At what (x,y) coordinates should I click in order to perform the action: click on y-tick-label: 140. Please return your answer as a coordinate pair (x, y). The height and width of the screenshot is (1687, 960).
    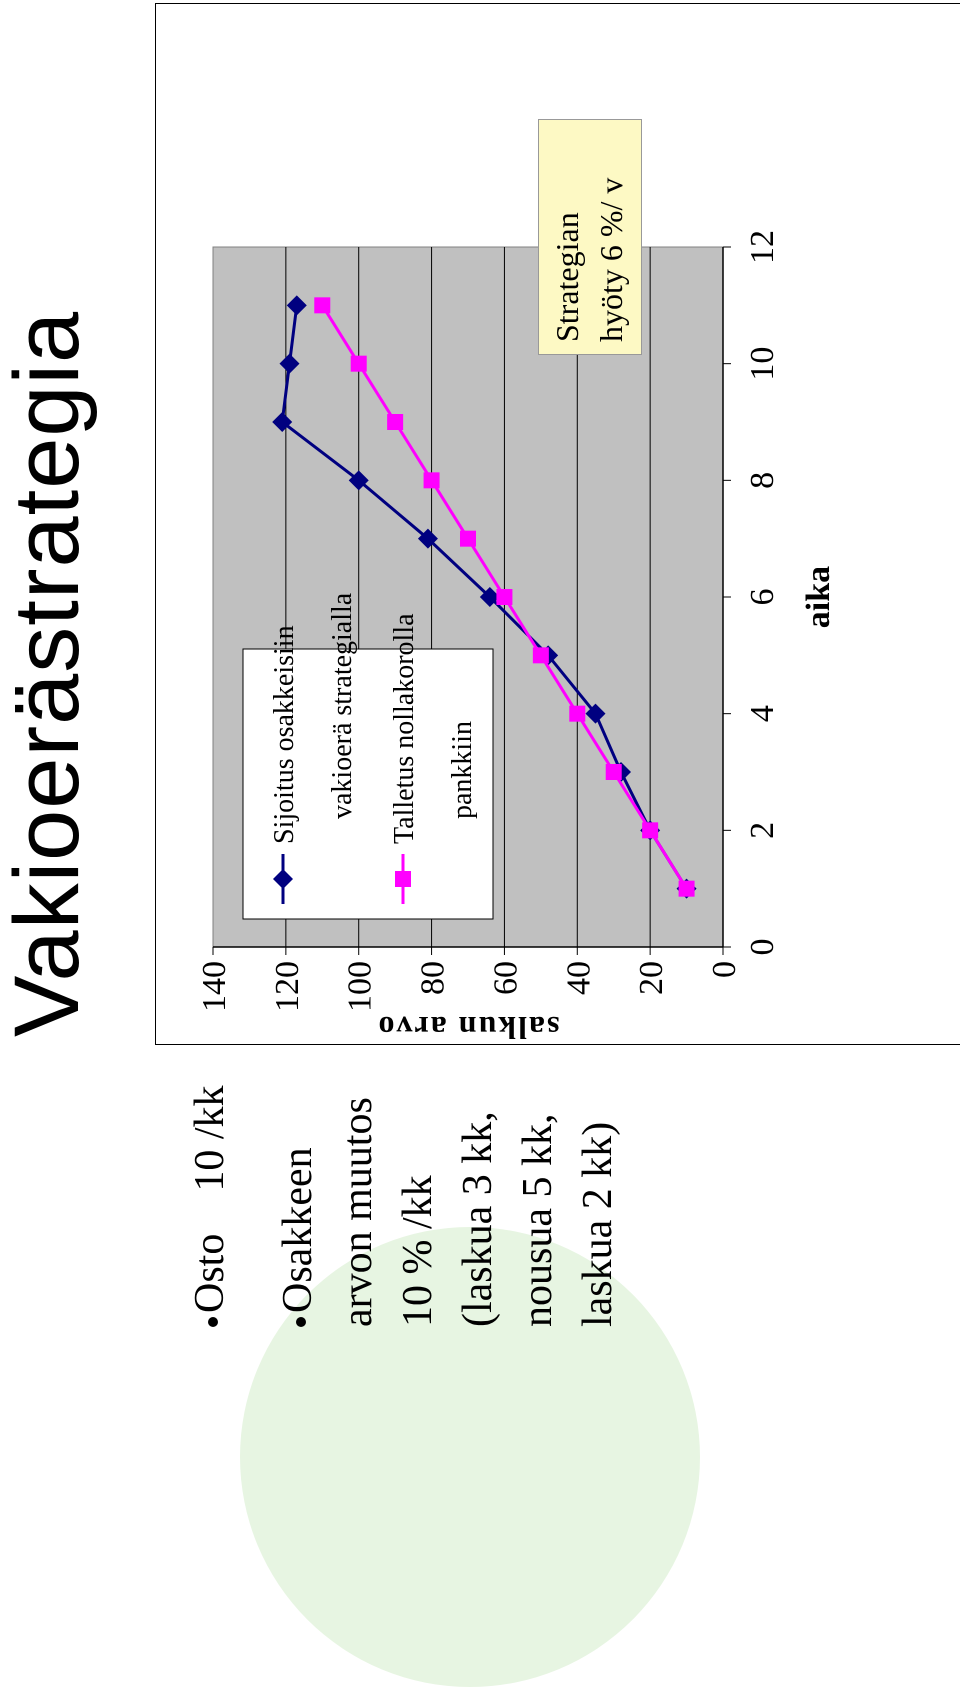
    Looking at the image, I should click on (214, 986).